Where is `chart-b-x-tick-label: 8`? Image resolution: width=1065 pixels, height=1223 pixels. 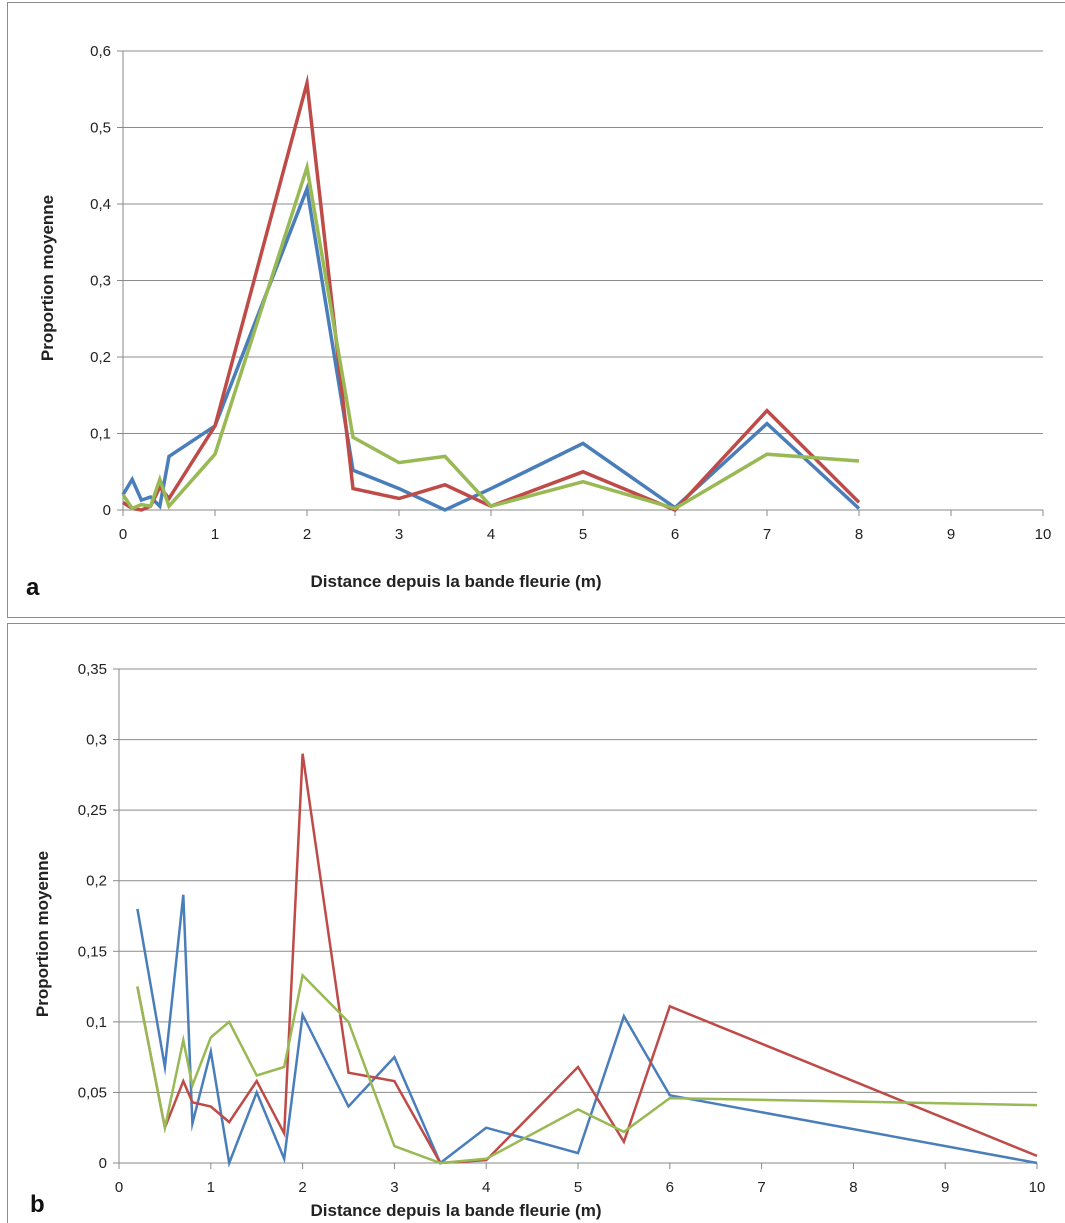 chart-b-x-tick-label: 8 is located at coordinates (853, 1187).